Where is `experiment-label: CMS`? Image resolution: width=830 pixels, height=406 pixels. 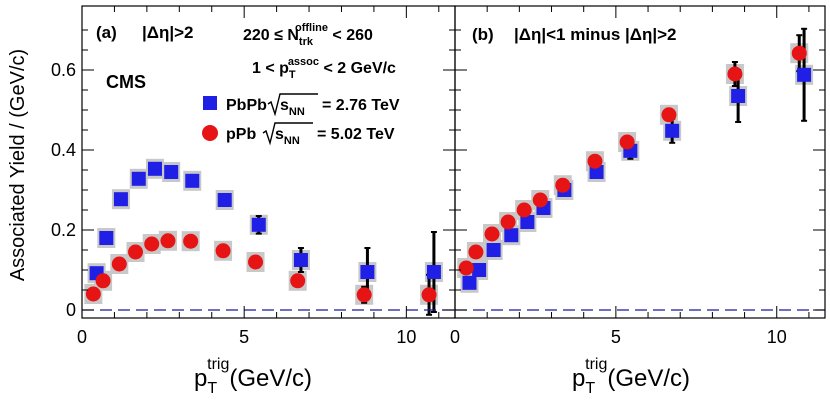
experiment-label: CMS is located at coordinates (126, 82).